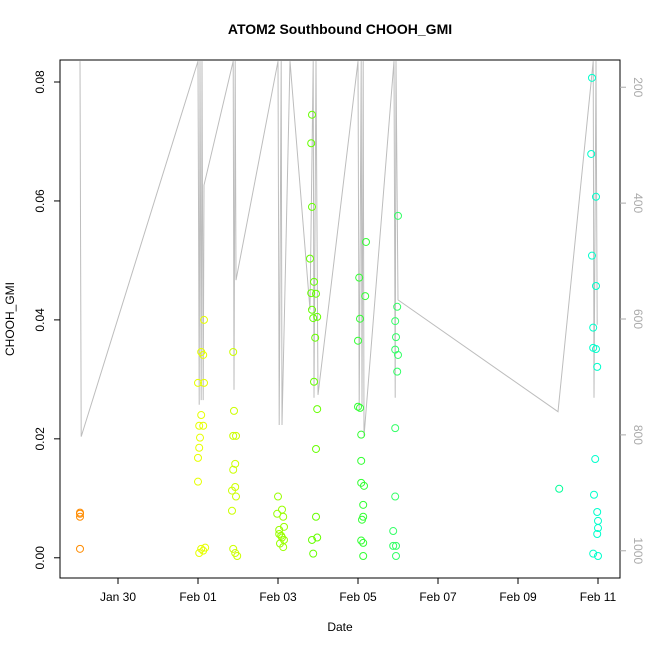 This screenshot has height=650, width=650. What do you see at coordinates (278, 597) in the screenshot?
I see `x-tick-label: Feb 03` at bounding box center [278, 597].